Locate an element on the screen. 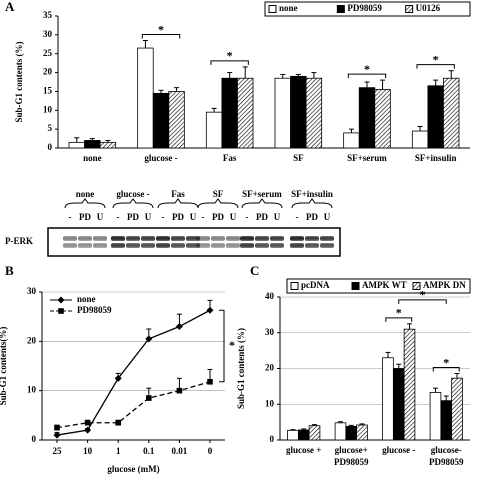  x-tick-label: SF+serum is located at coordinates (367, 158).